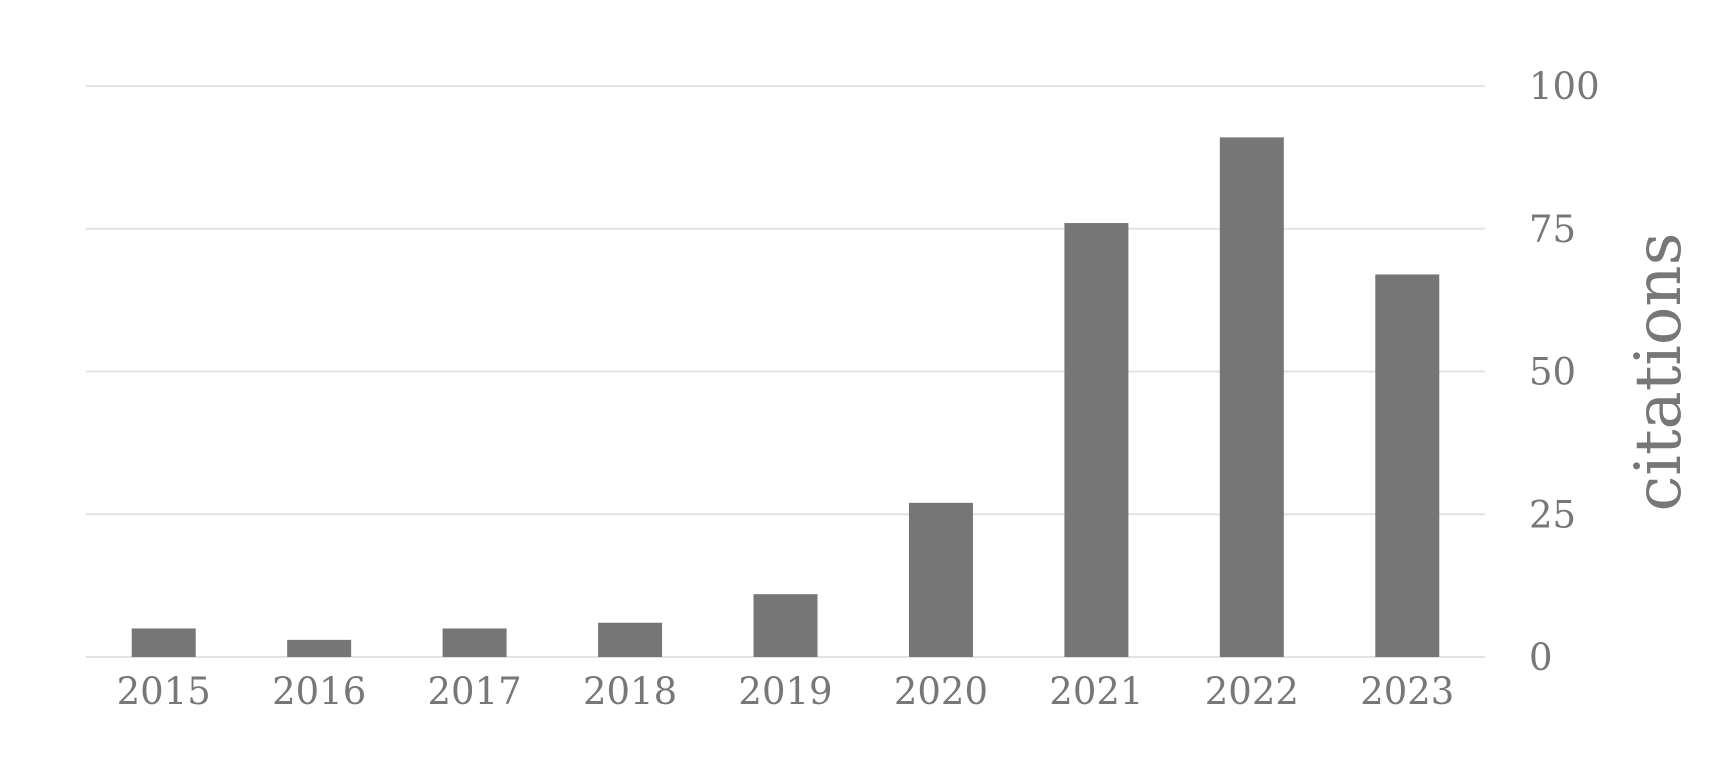 This screenshot has width=1719, height=781. I want to click on y-tick-label: 100, so click(1564, 86).